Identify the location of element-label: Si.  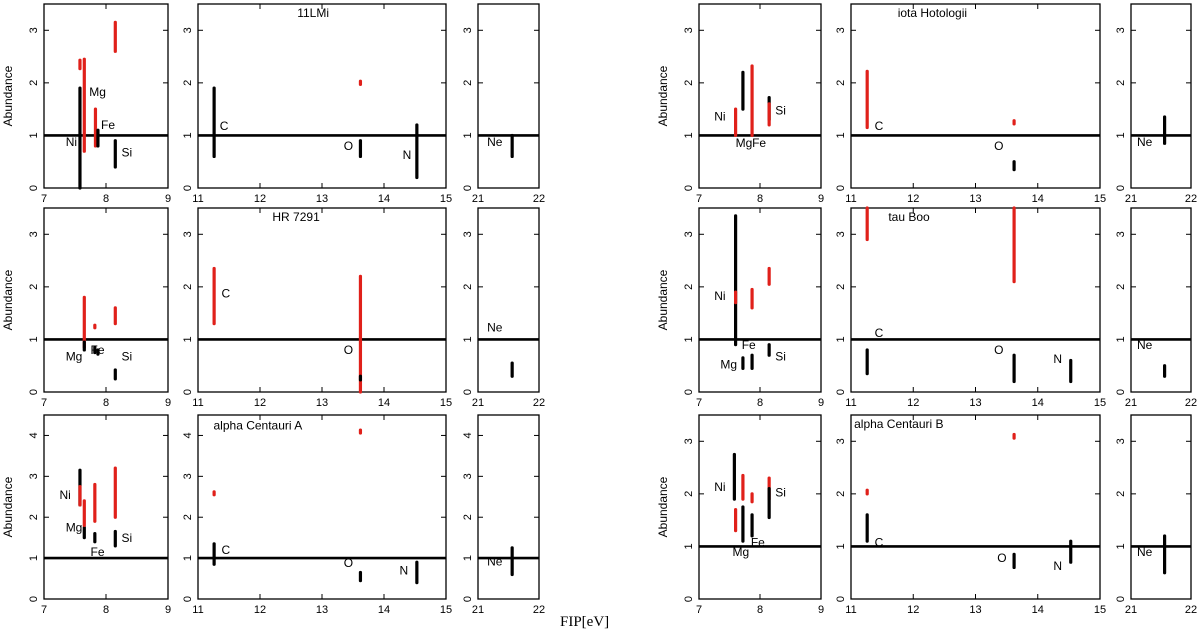
(127, 538).